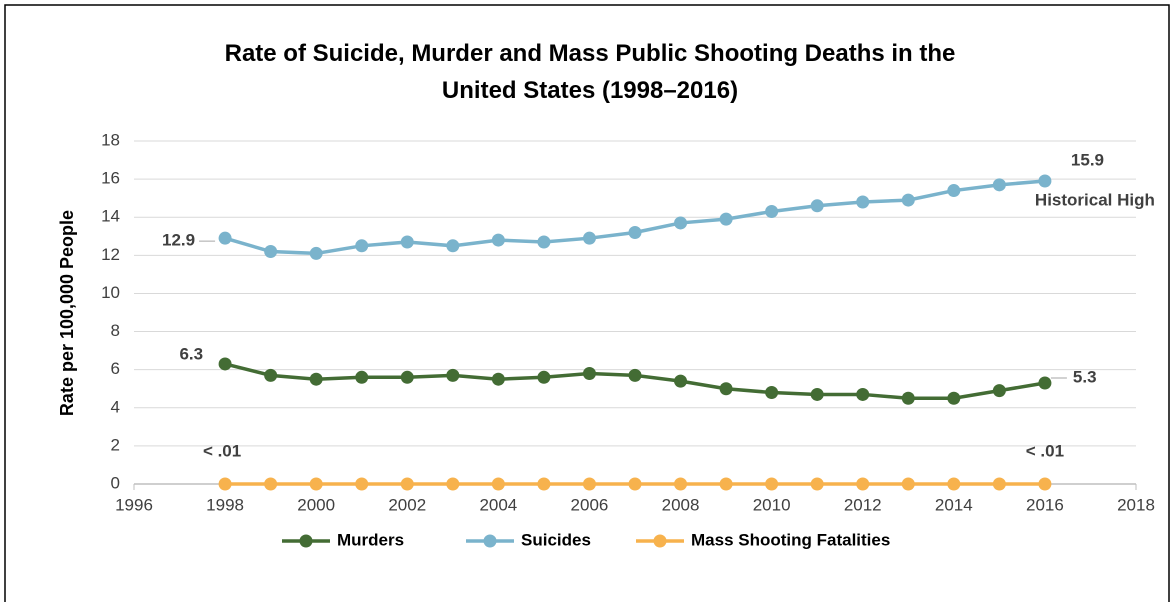  I want to click on x-tick-label: 2012, so click(863, 504).